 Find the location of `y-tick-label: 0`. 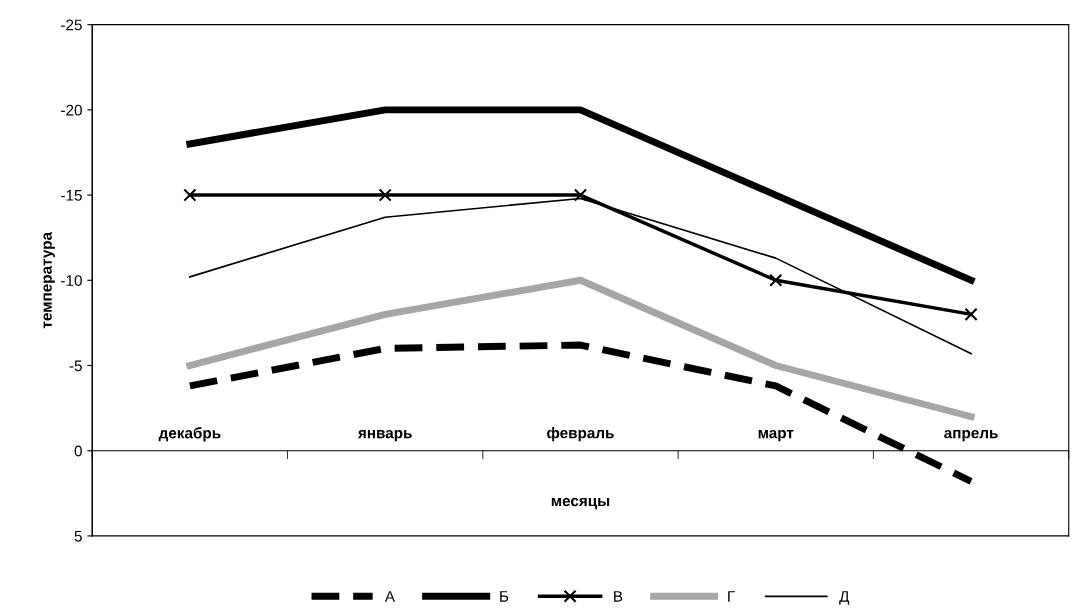

y-tick-label: 0 is located at coordinates (78, 451).